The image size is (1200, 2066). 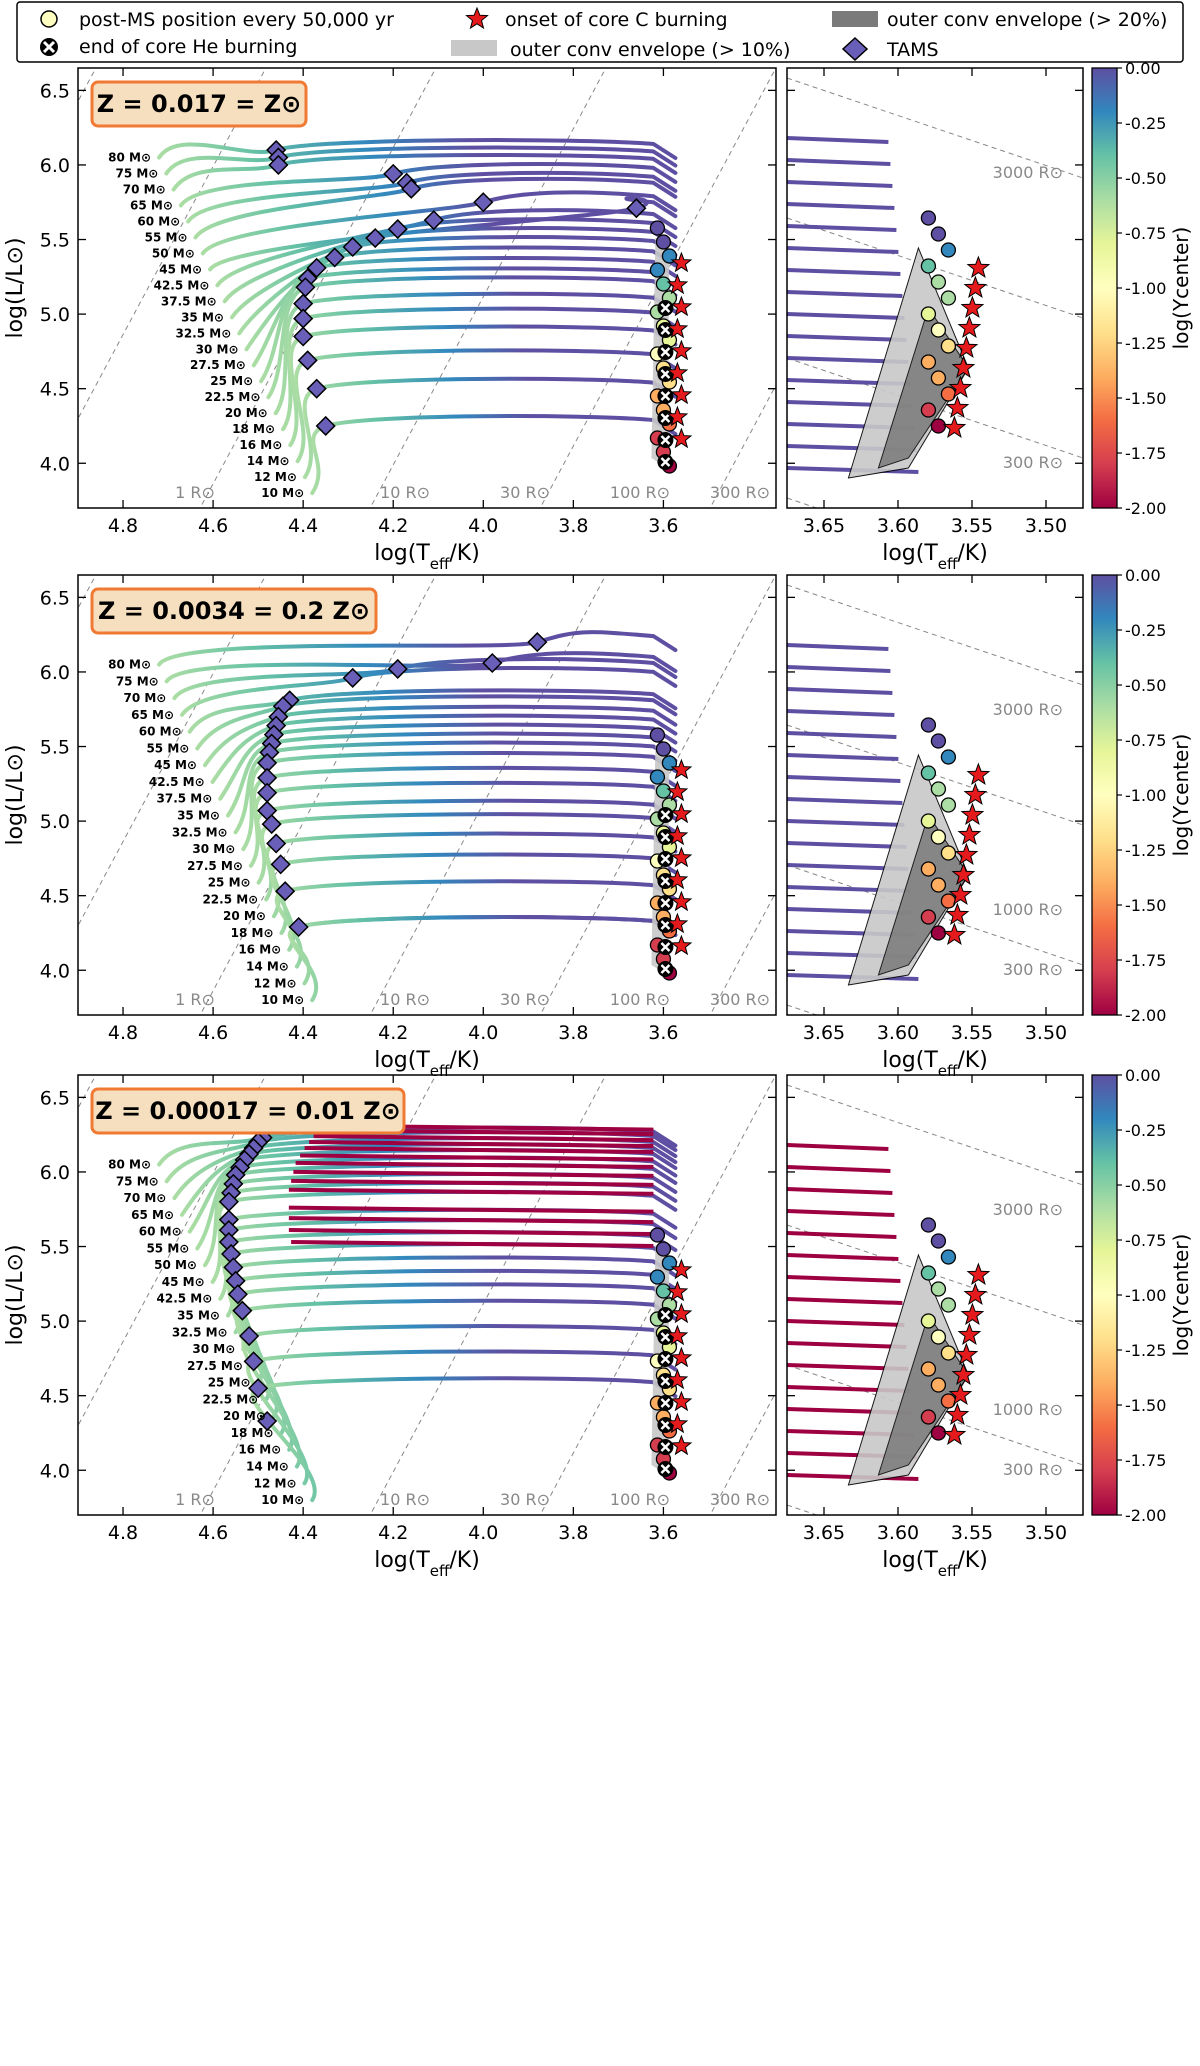 What do you see at coordinates (55, 598) in the screenshot?
I see `y-tick-label: 6.5` at bounding box center [55, 598].